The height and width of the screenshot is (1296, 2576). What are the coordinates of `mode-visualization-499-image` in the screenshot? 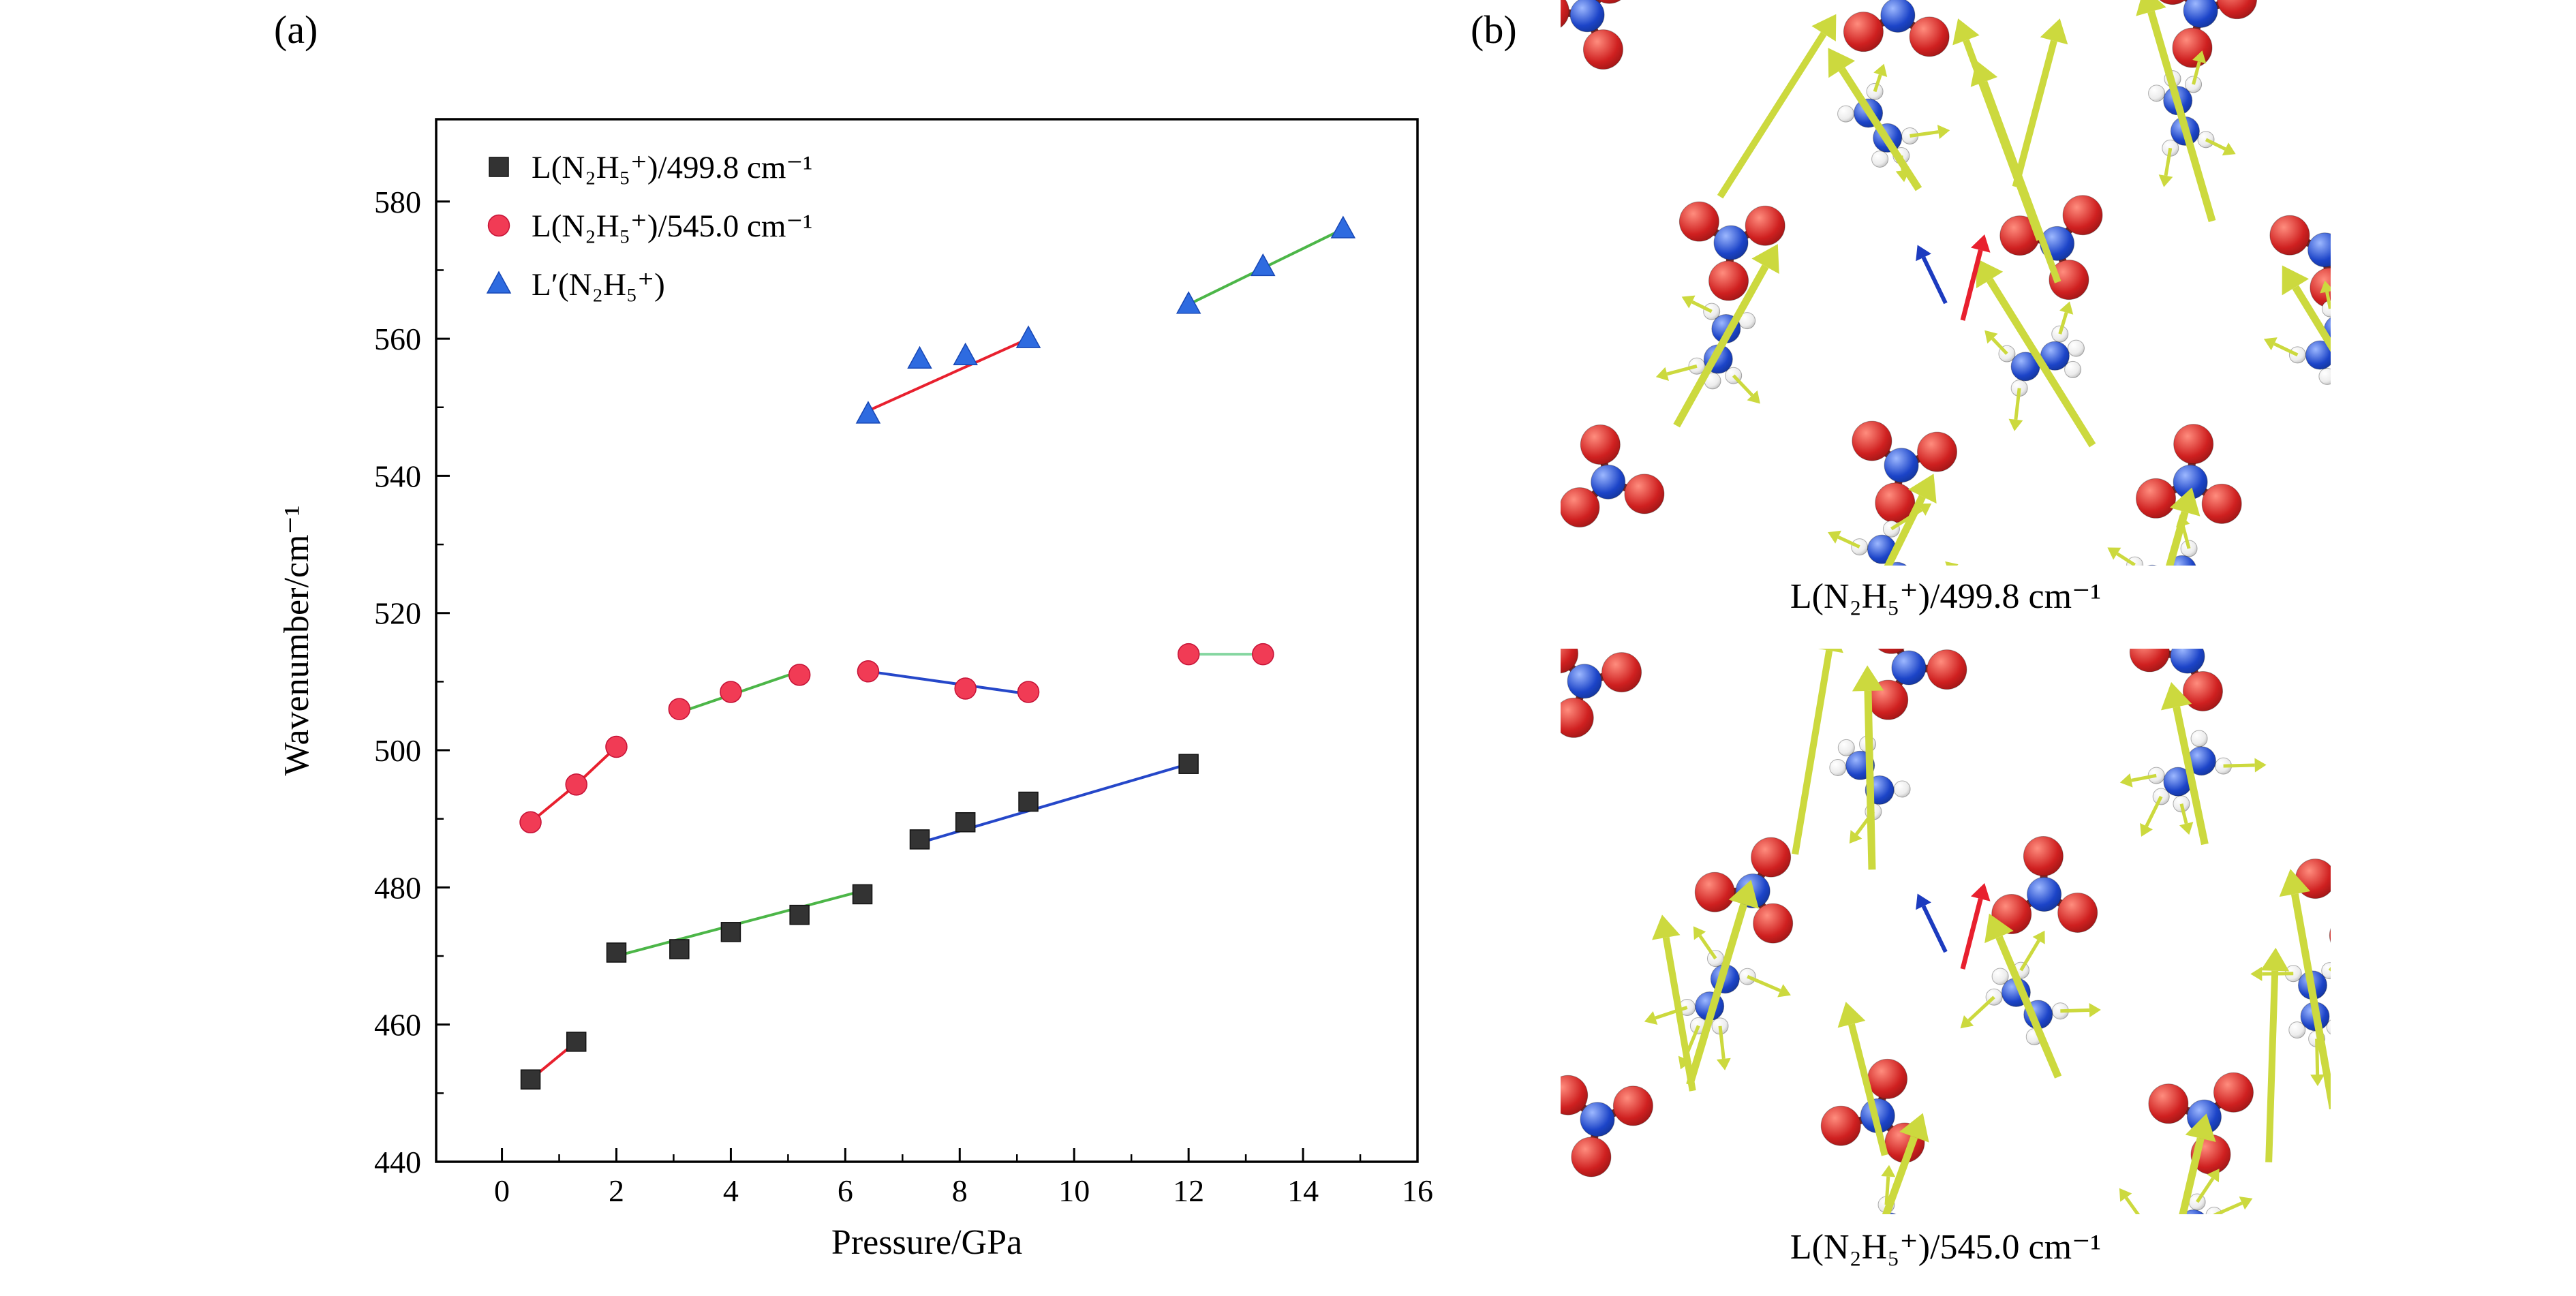 It's located at (1946, 283).